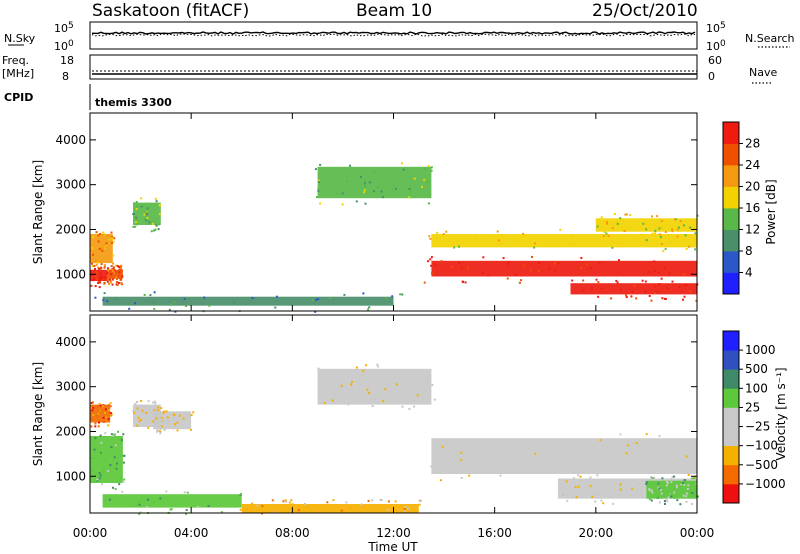 The height and width of the screenshot is (554, 800). What do you see at coordinates (170, 11) in the screenshot?
I see `station-title: Saskatoon (fitACF)` at bounding box center [170, 11].